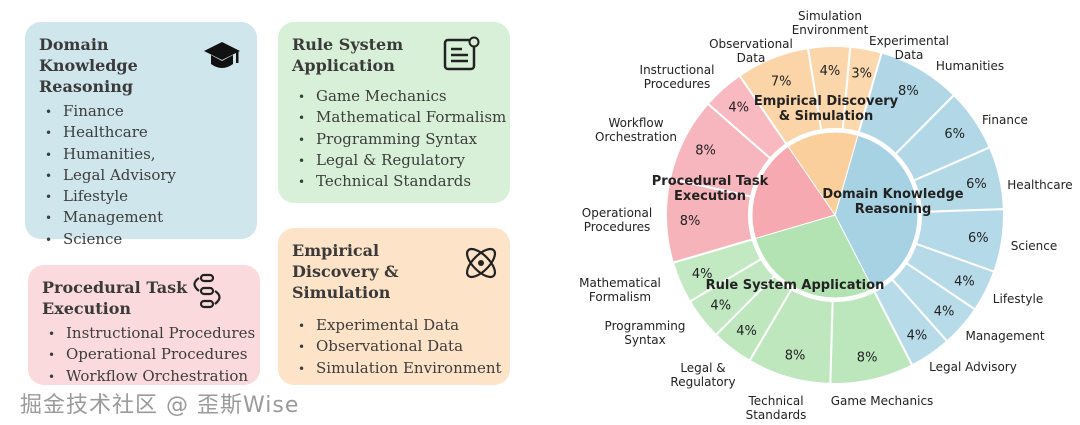  I want to click on list-item: Technical Standards, so click(394, 181).